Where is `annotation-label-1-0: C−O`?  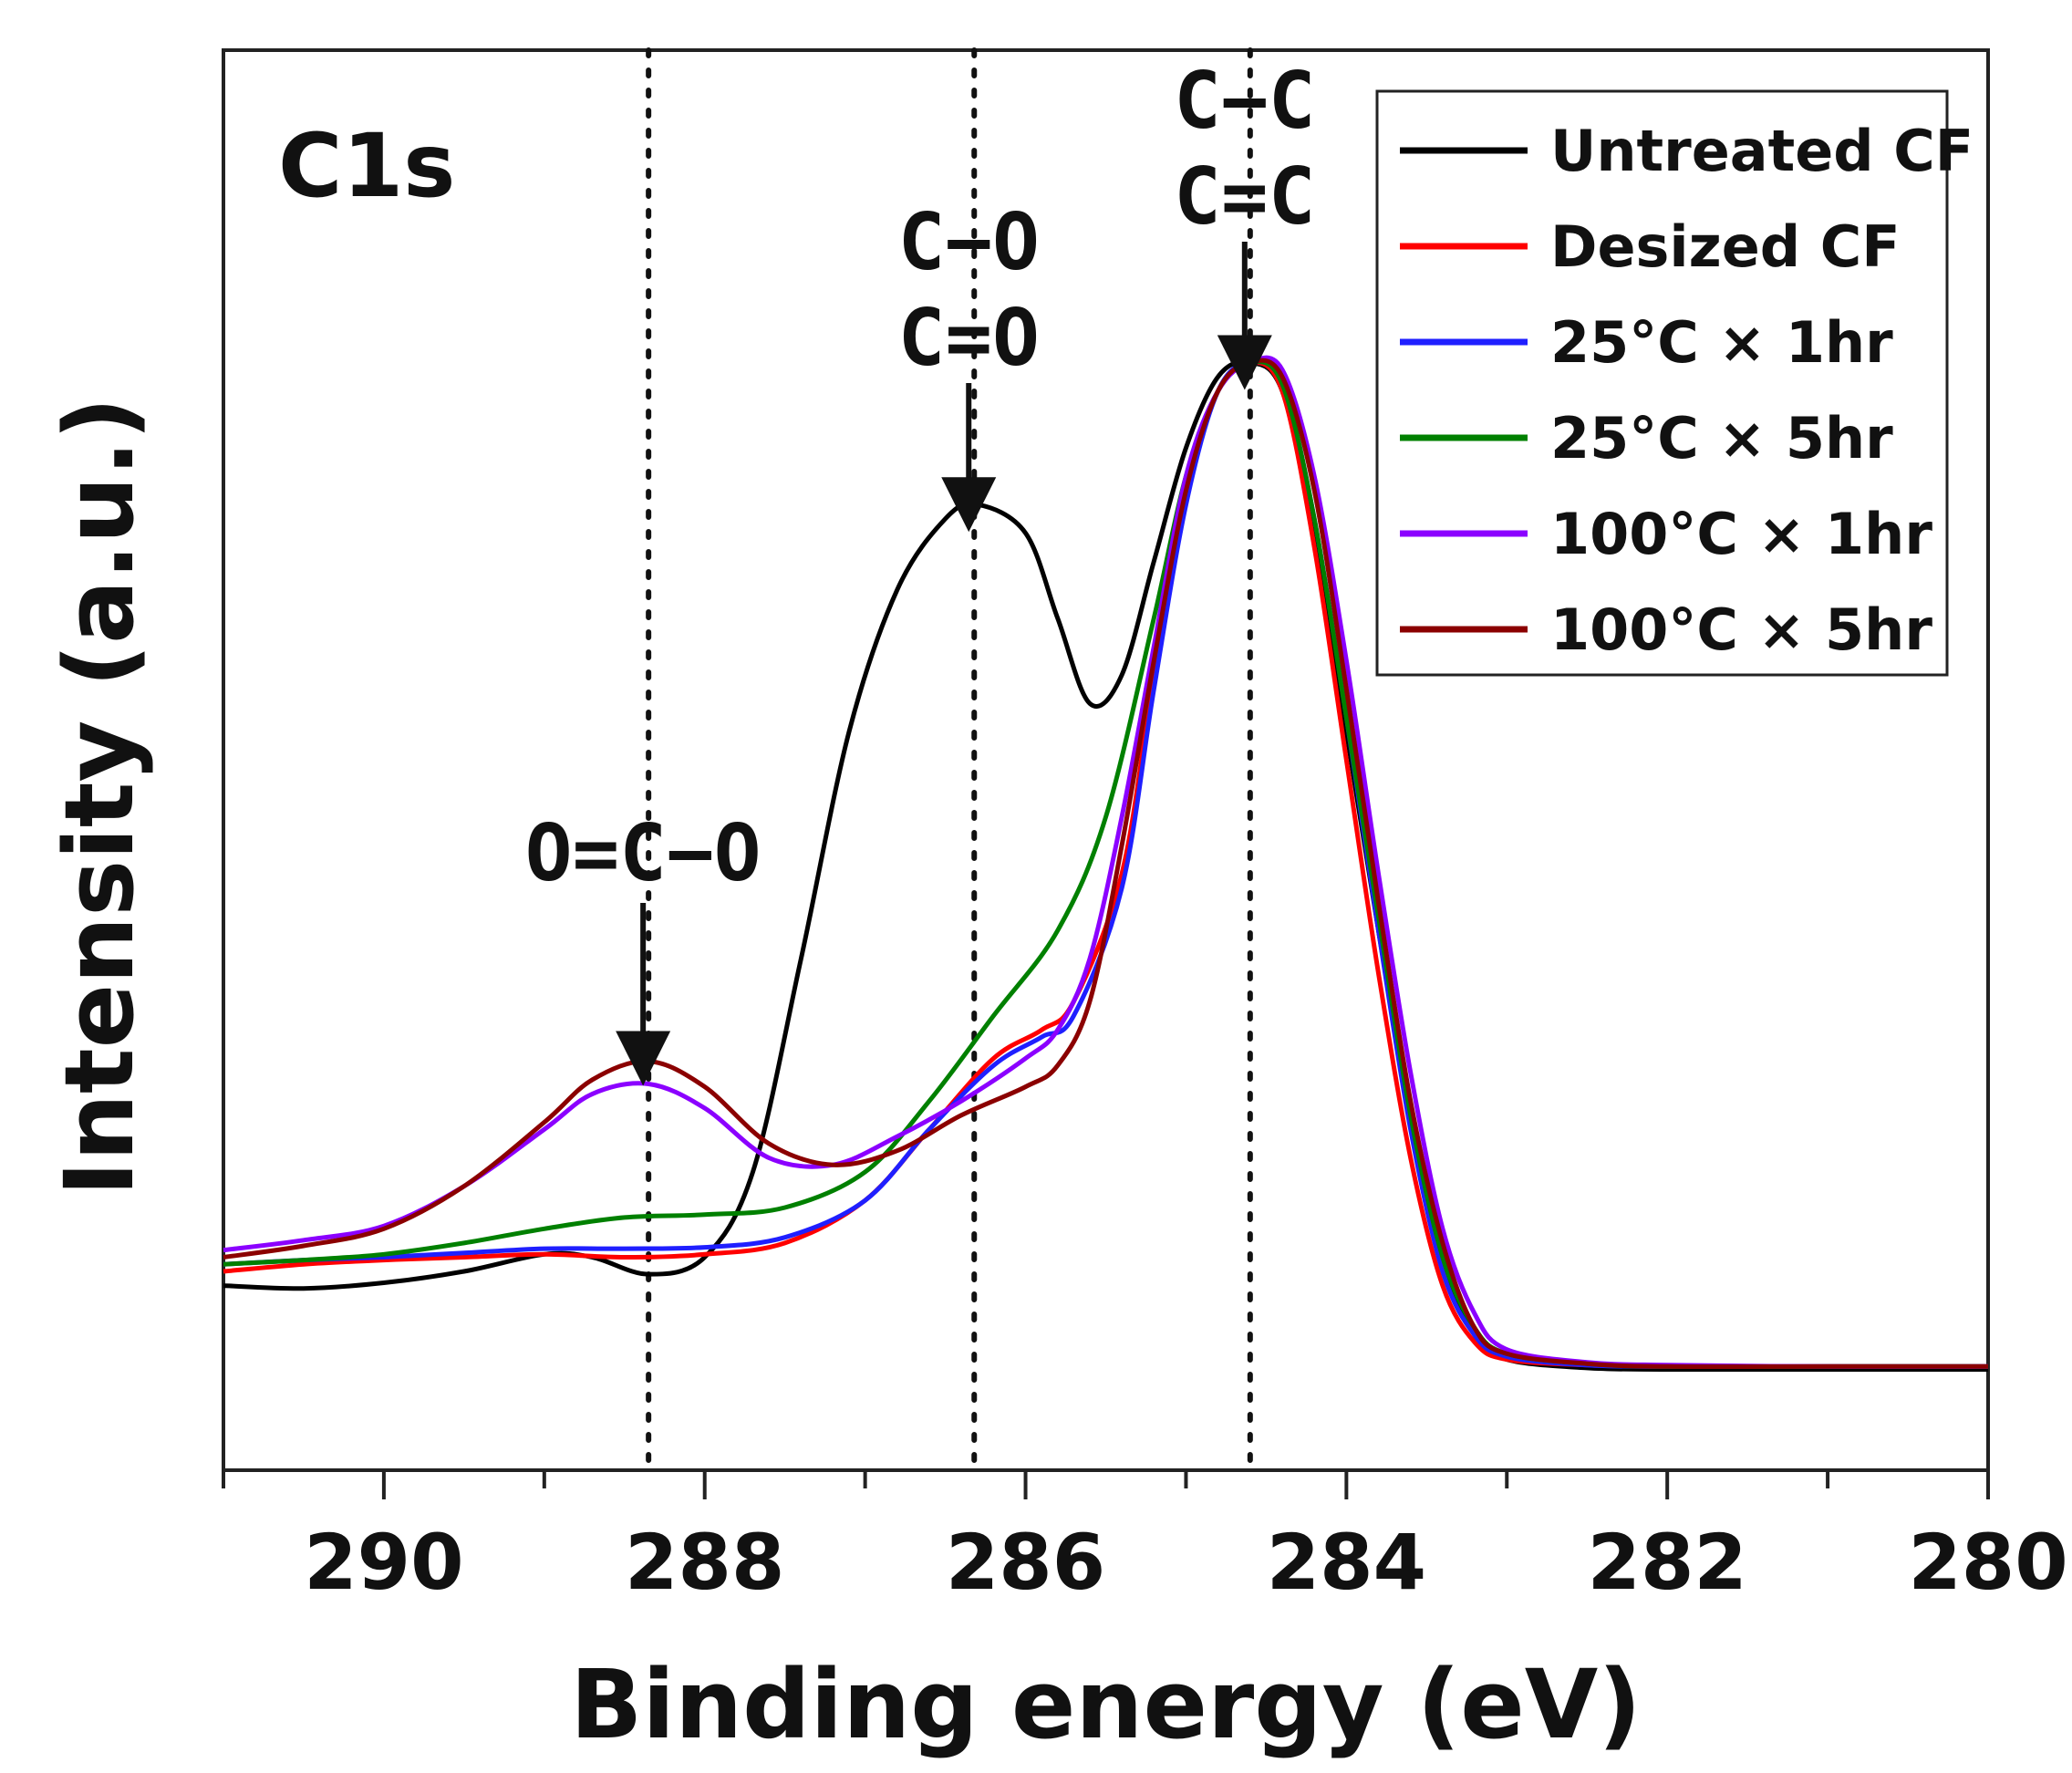
annotation-label-1-0: C−O is located at coordinates (969, 243).